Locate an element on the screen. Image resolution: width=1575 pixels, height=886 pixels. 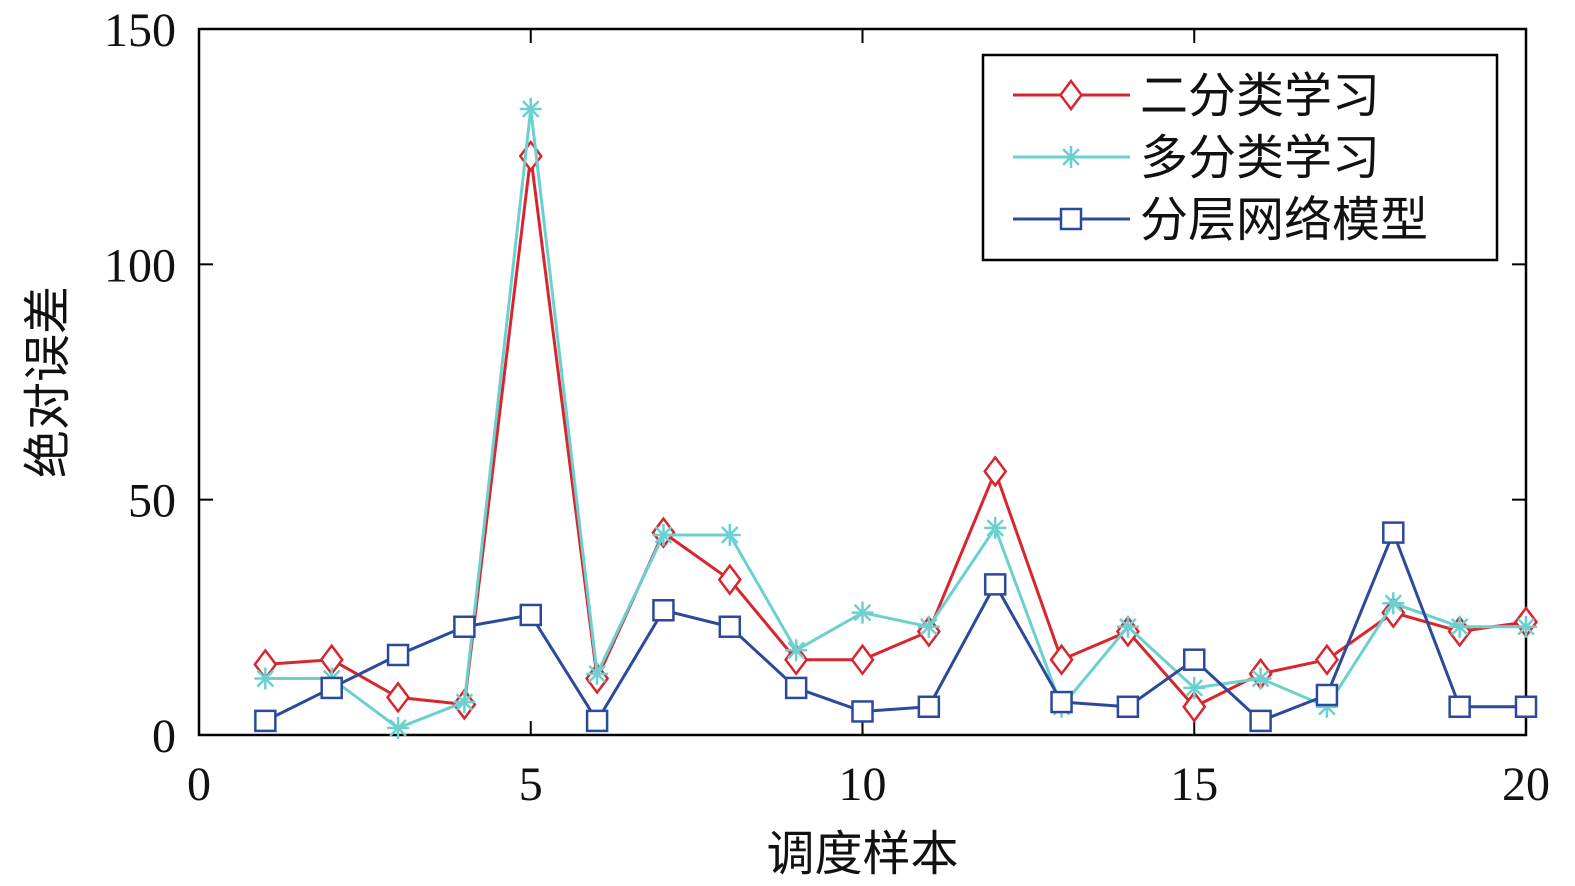
y-tick-label: 100 is located at coordinates (140, 265).